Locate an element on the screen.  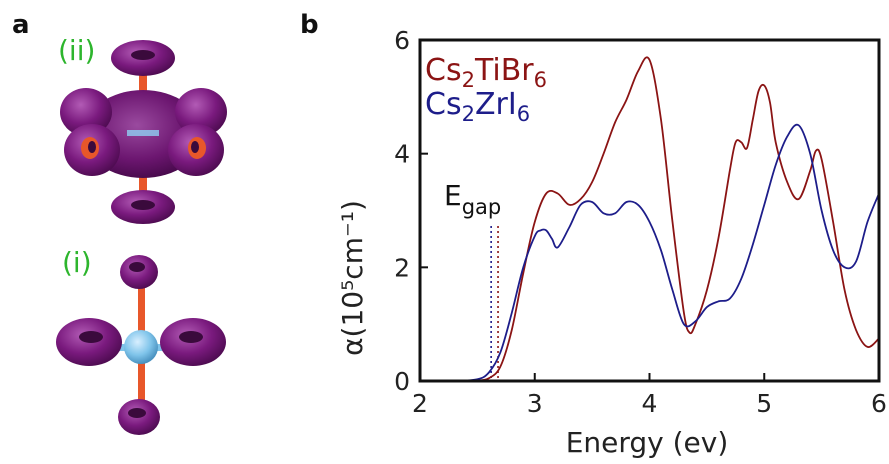
panel-a-letter: a is located at coordinates (21, 25).